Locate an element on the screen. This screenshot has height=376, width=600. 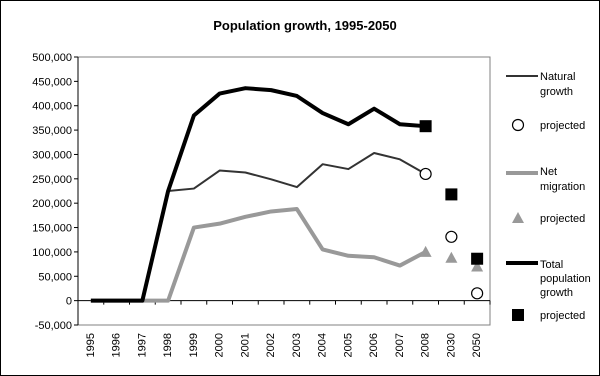
legend-label-1: Net migration is located at coordinates (562, 179).